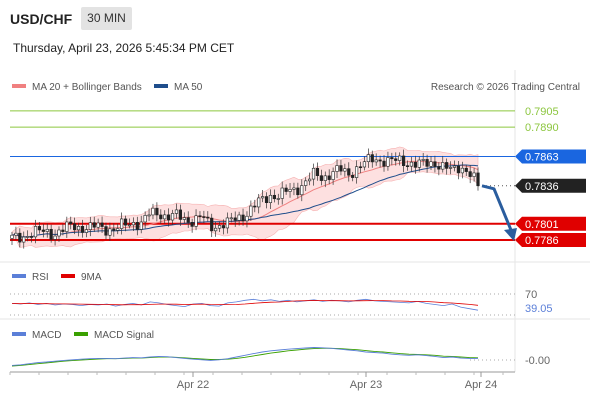 This screenshot has height=400, width=590. Describe the element at coordinates (81, 334) in the screenshot. I see `macd-signal-legend-swatch` at that location.